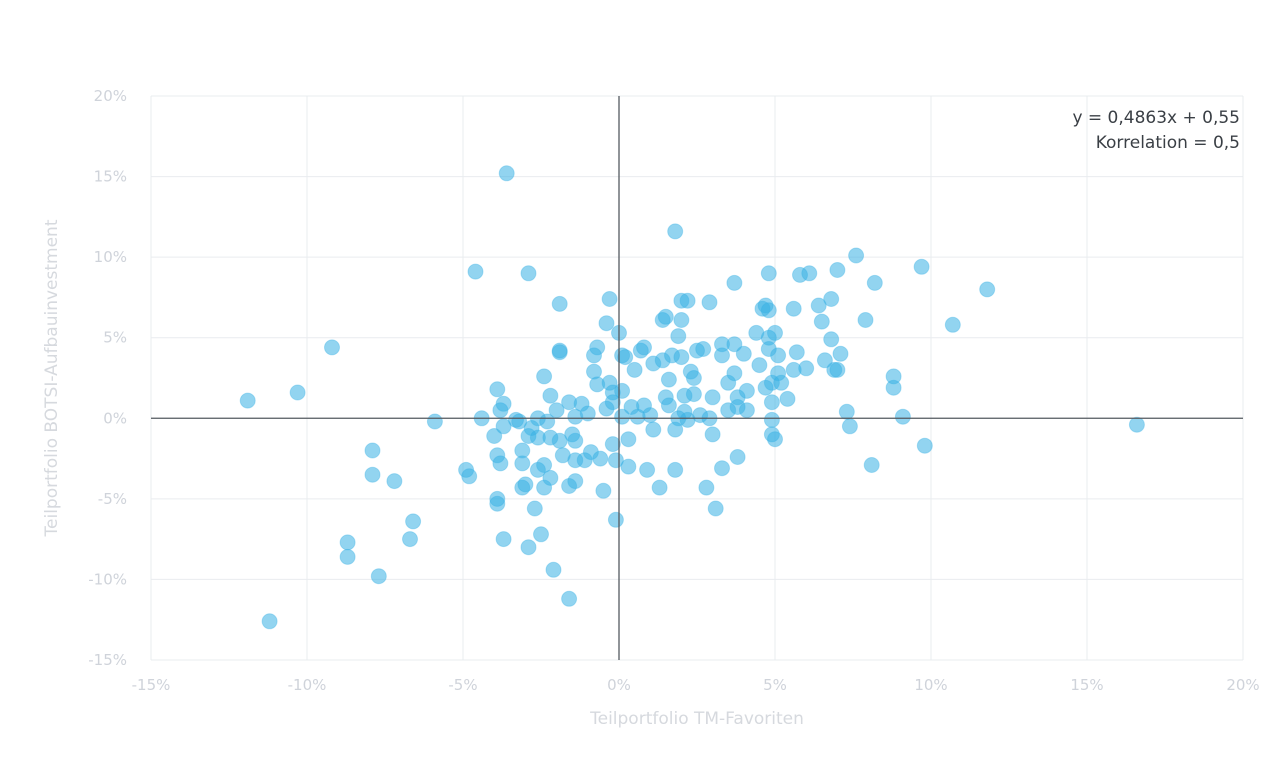 The width and height of the screenshot is (1280, 768). Describe the element at coordinates (462, 685) in the screenshot. I see `x-tick-label: -5%` at that location.